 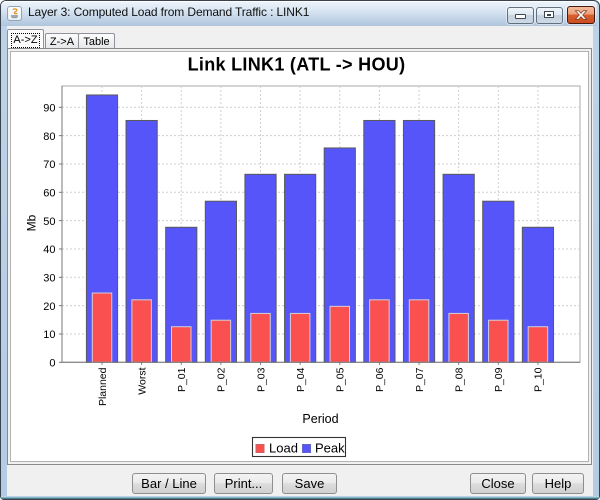 What do you see at coordinates (380, 379) in the screenshot?
I see `svg-text: P_06` at bounding box center [380, 379].